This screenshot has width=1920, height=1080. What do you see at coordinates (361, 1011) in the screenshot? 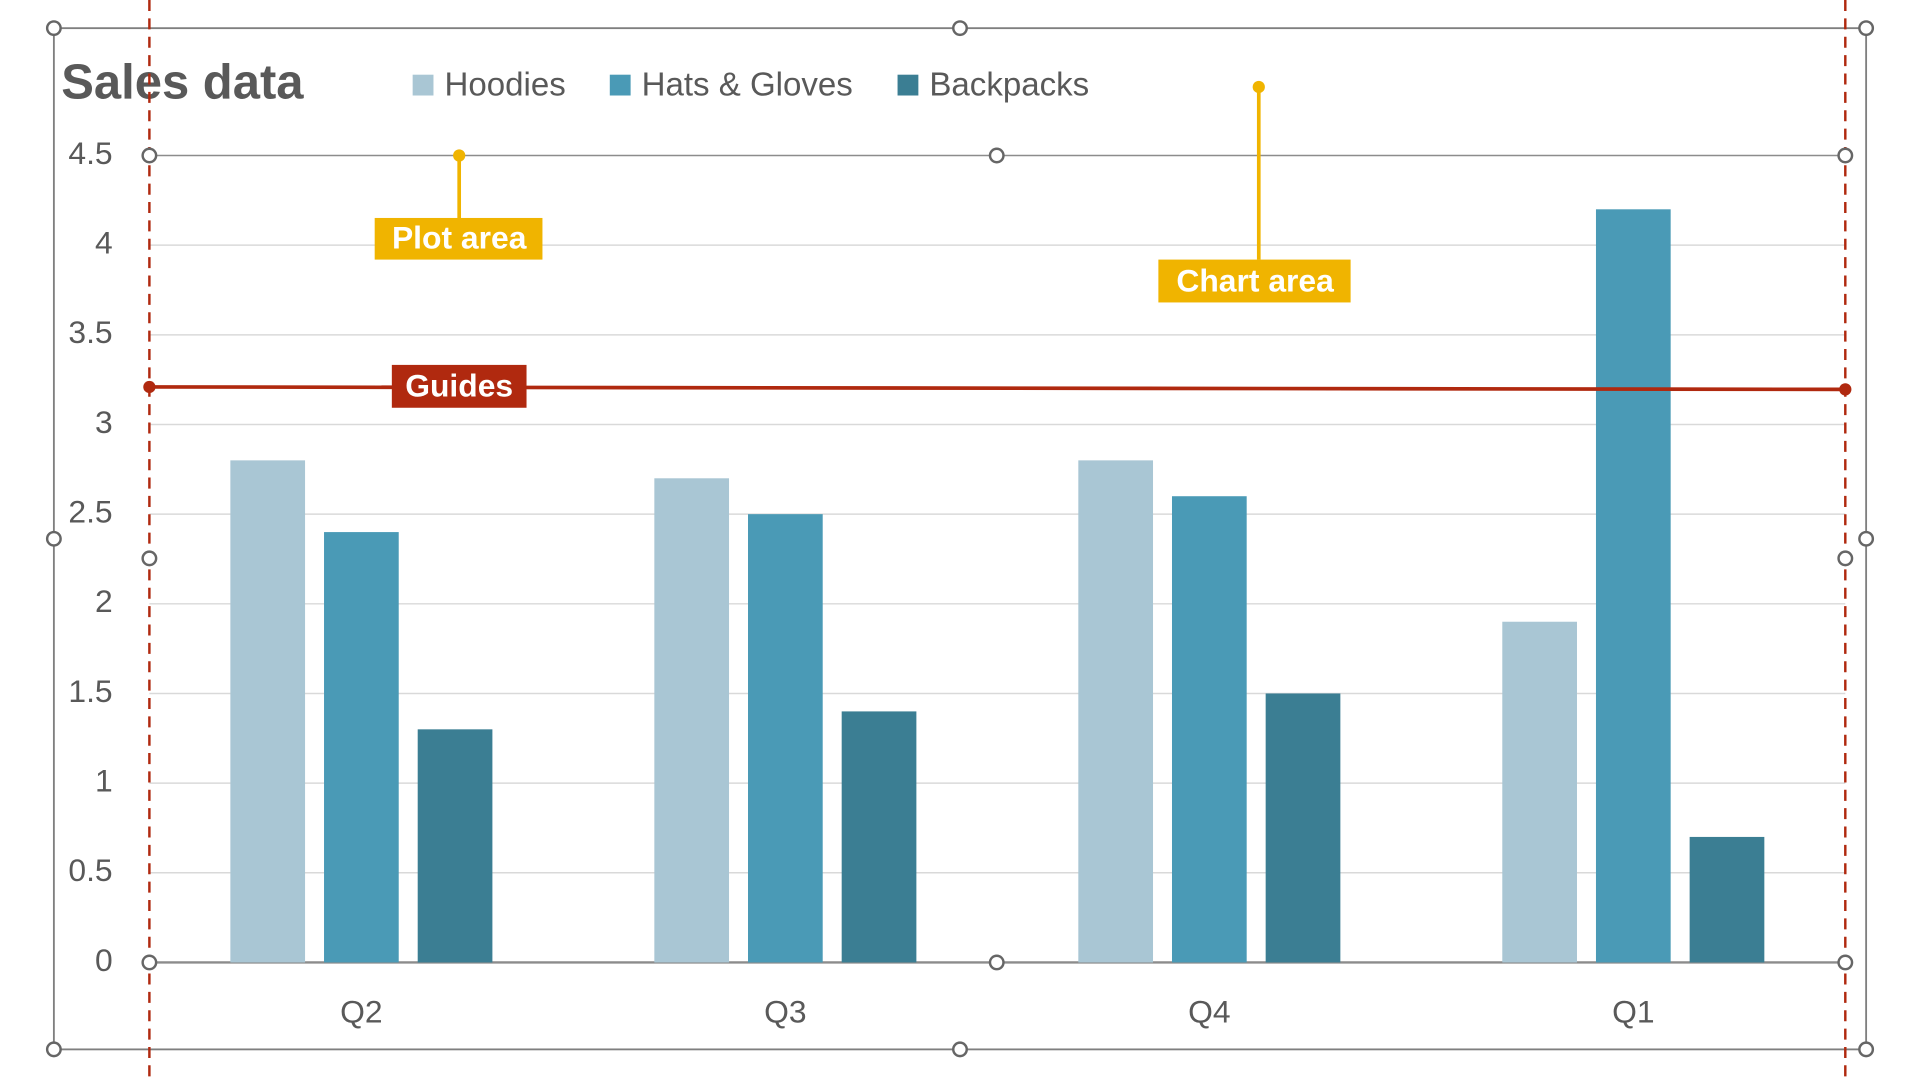
I see `x-tick-label: Q2` at bounding box center [361, 1011].